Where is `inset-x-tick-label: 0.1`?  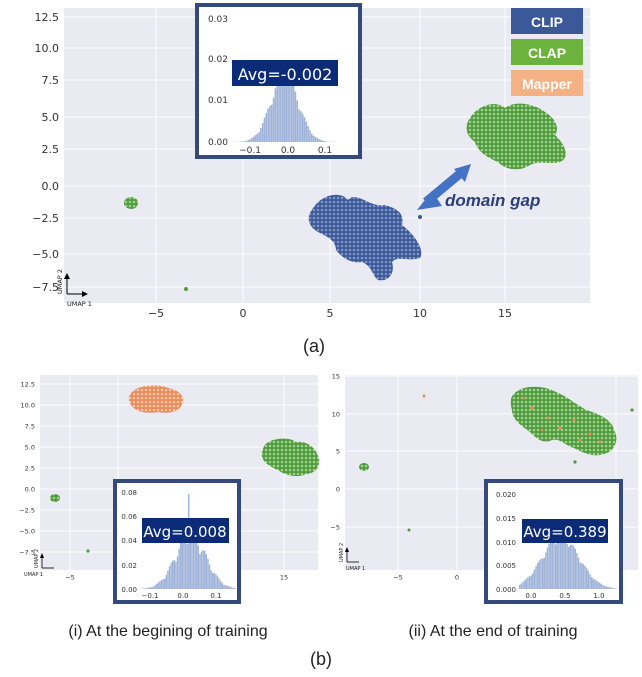
inset-x-tick-label: 0.1 is located at coordinates (325, 151).